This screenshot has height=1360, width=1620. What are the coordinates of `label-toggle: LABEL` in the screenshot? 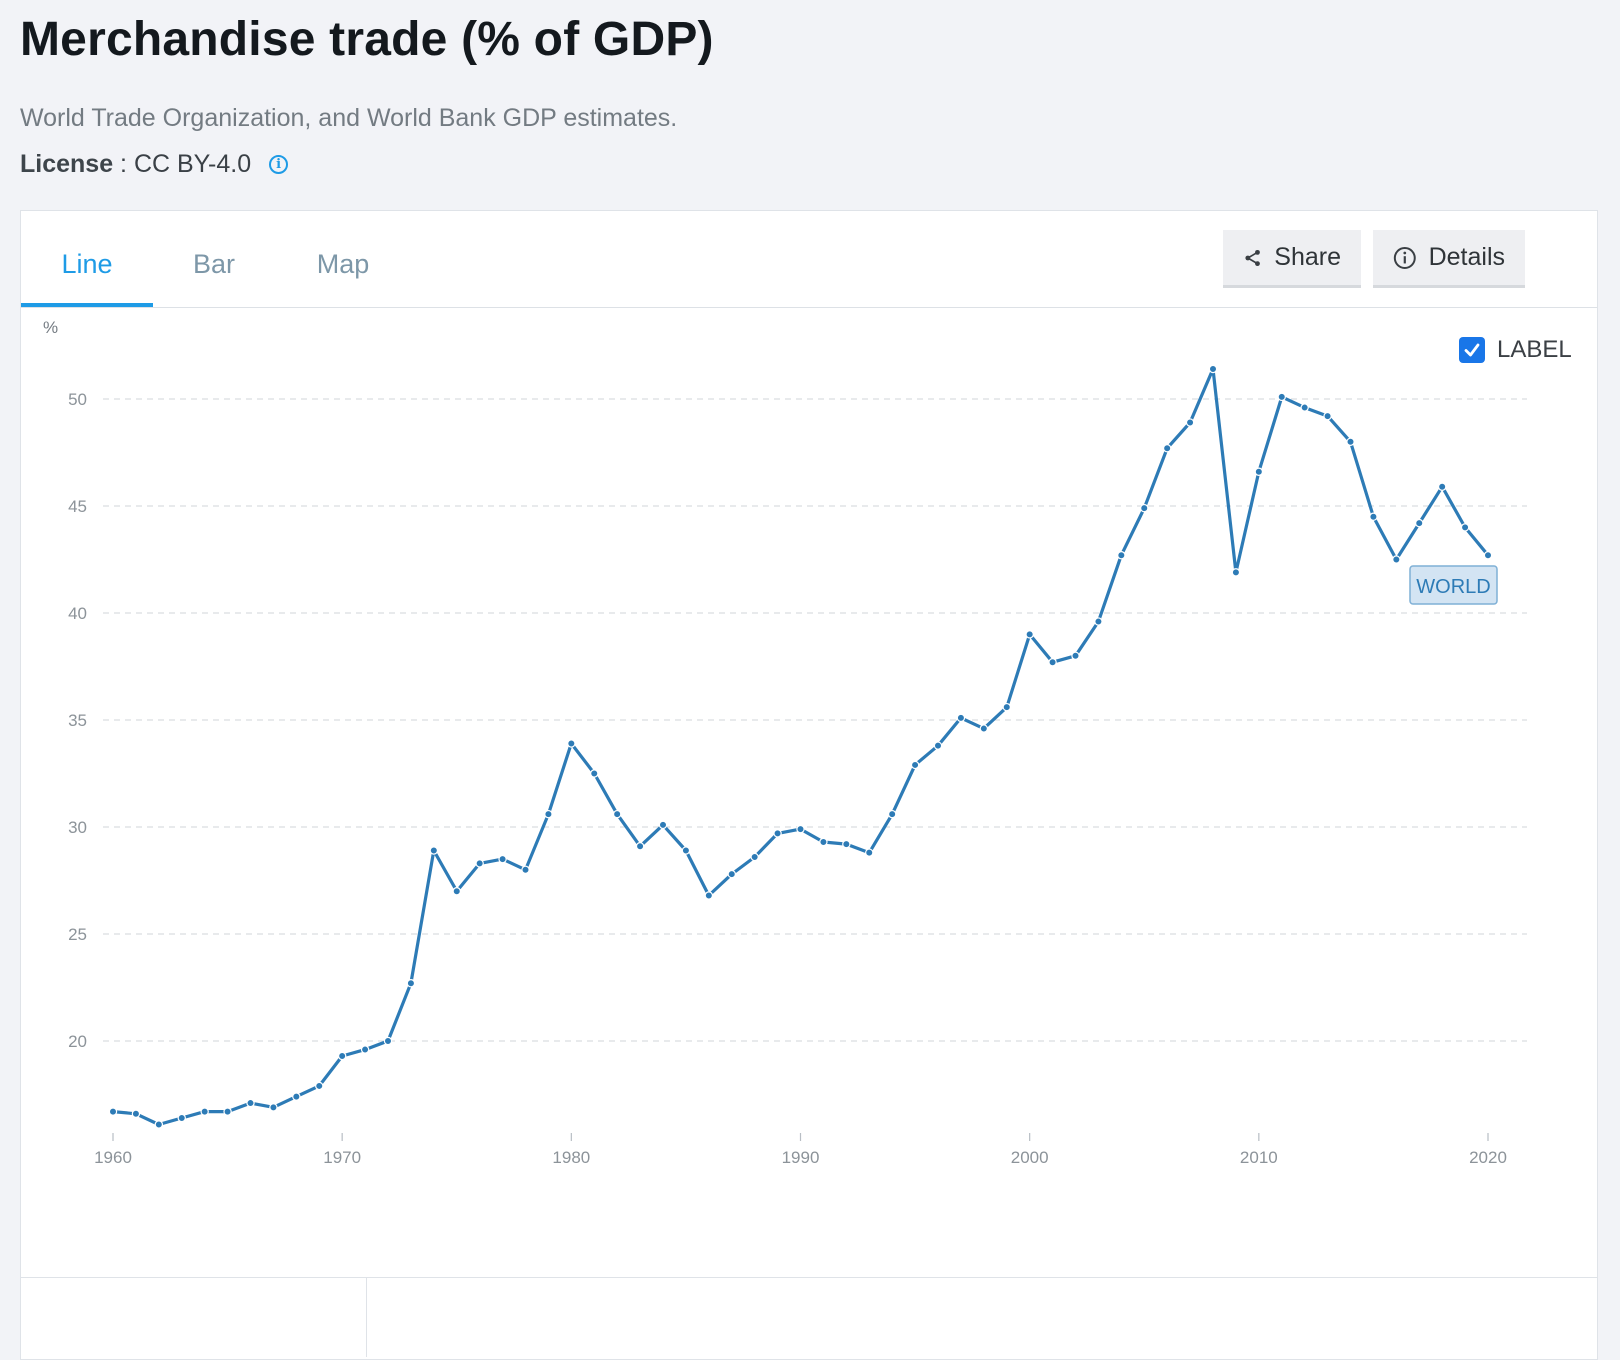 It's located at (1515, 350).